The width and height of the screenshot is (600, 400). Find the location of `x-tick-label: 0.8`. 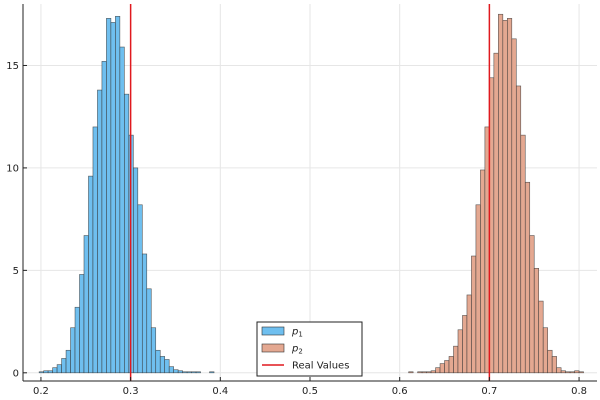

x-tick-label: 0.8 is located at coordinates (579, 391).